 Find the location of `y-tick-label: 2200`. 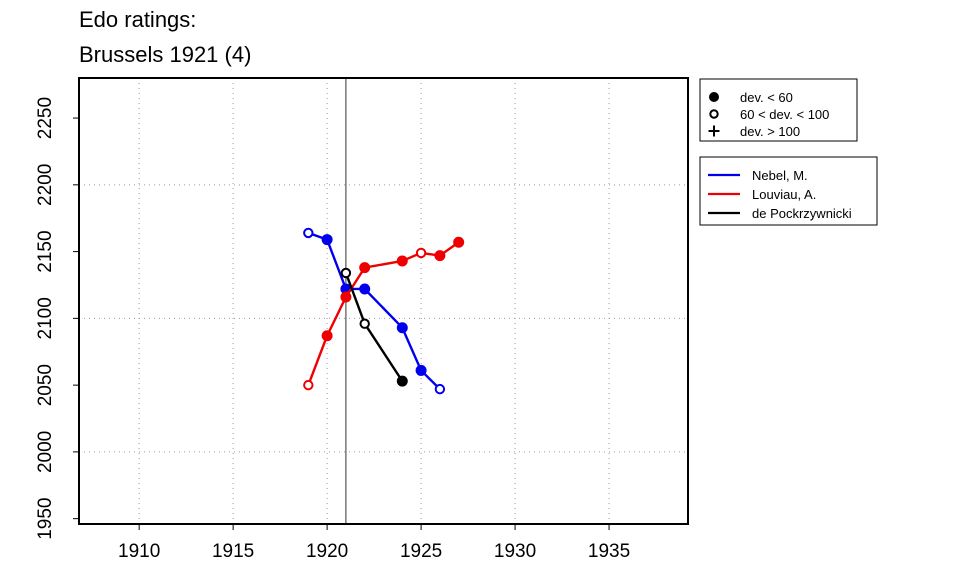

y-tick-label: 2200 is located at coordinates (45, 185).